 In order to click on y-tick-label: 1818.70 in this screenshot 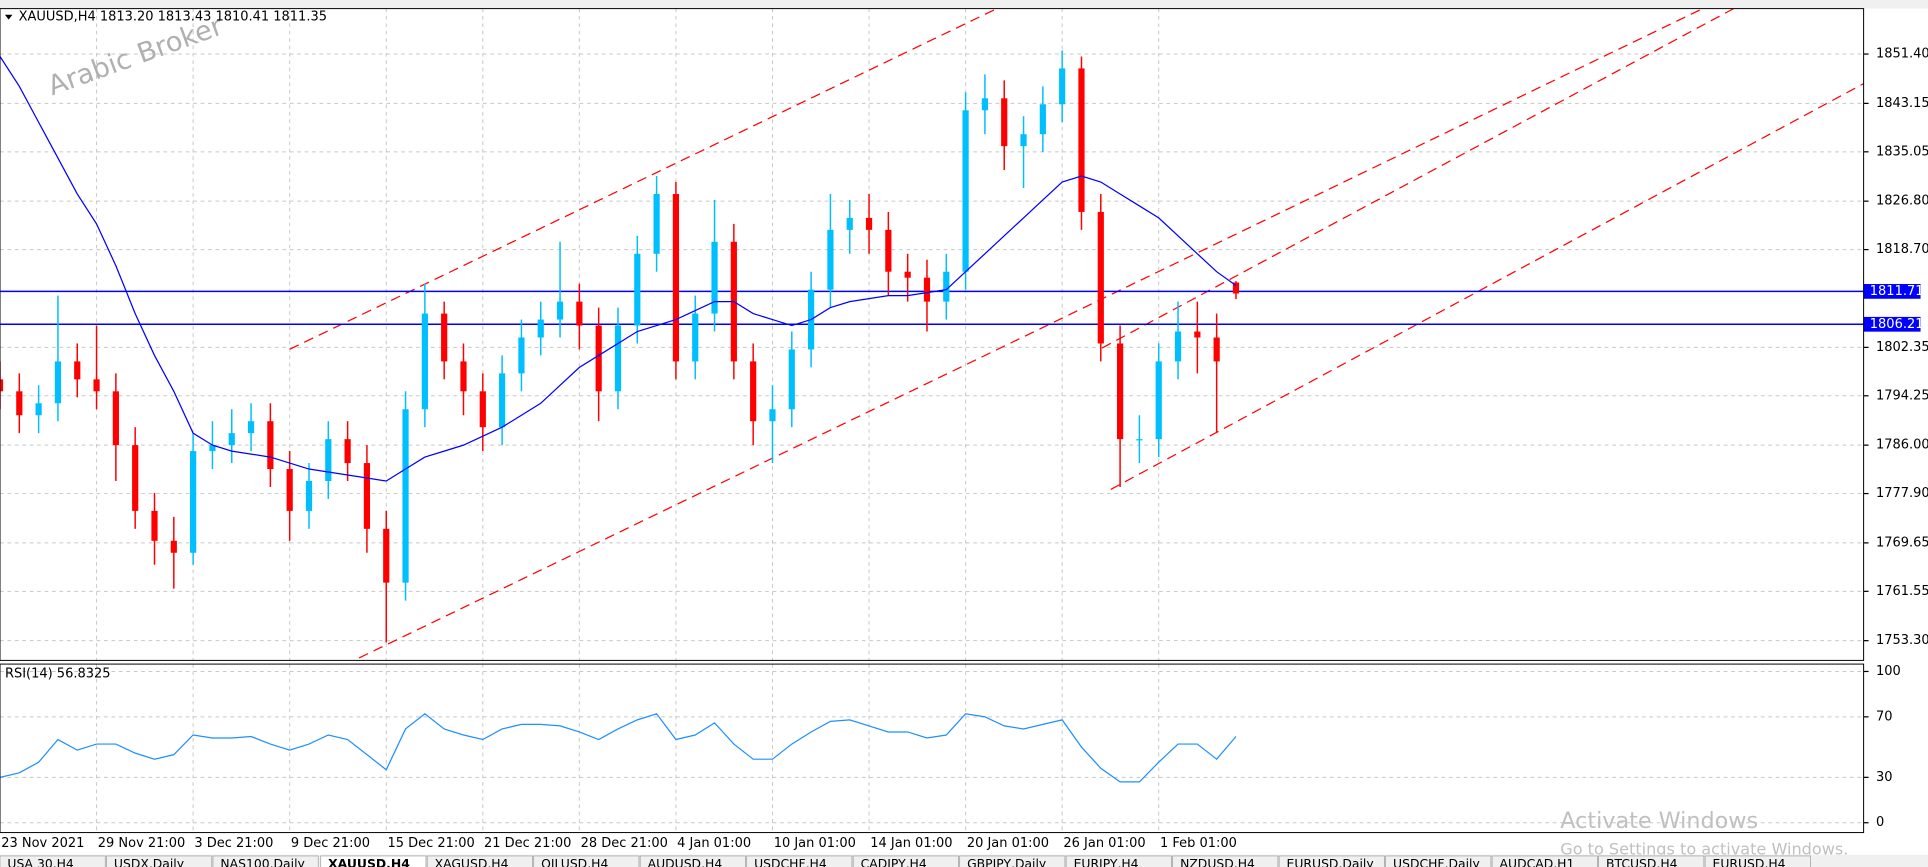, I will do `click(1902, 249)`.